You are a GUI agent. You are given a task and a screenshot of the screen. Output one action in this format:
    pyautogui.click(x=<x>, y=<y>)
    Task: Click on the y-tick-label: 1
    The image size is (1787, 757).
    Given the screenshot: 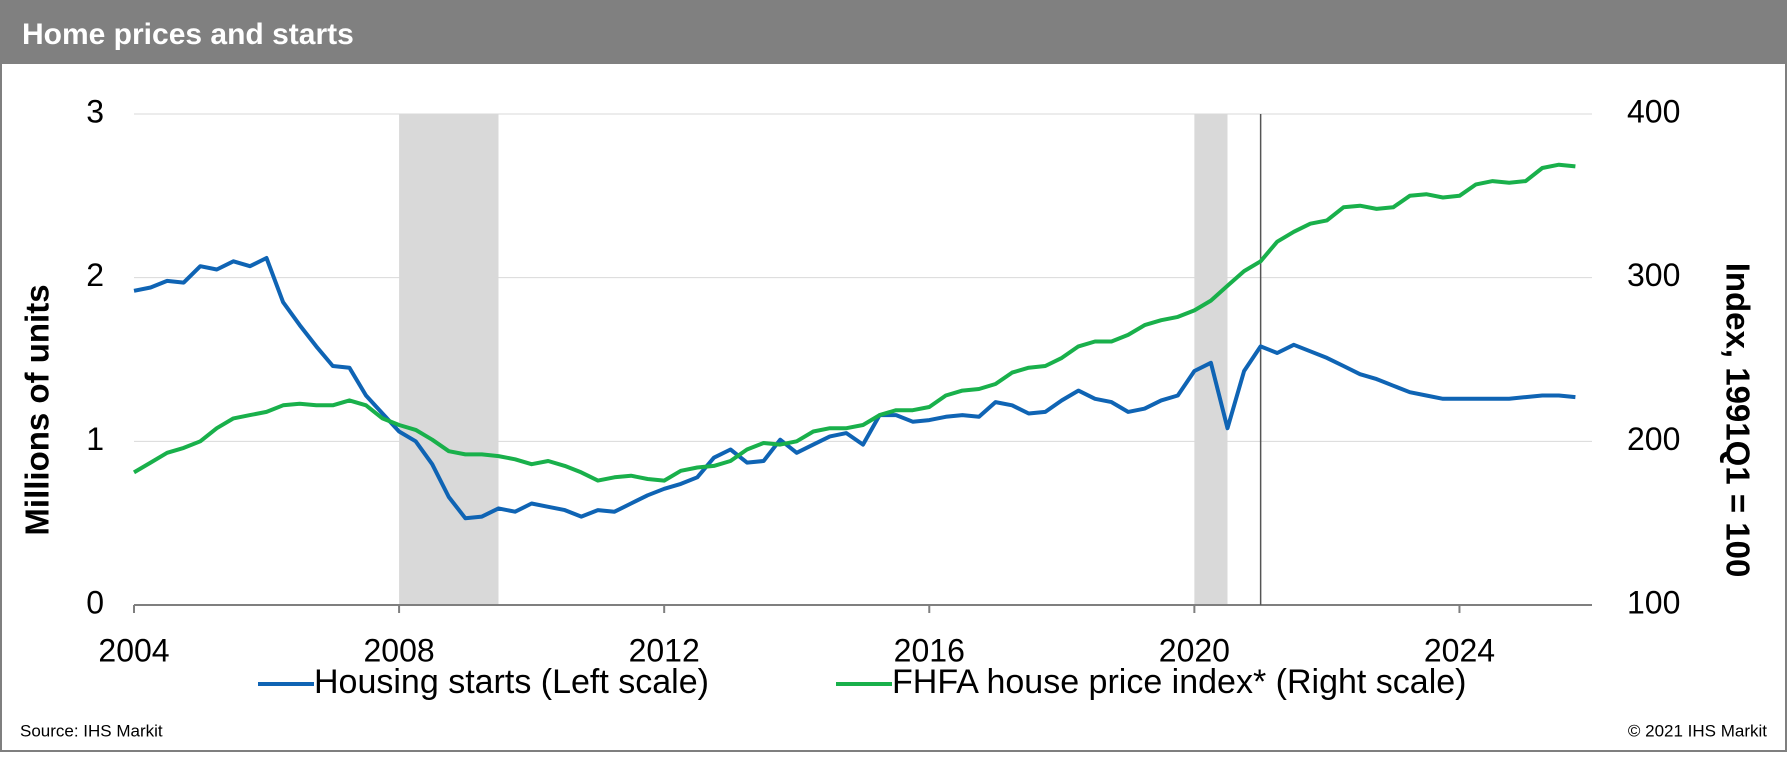 What is the action you would take?
    pyautogui.click(x=95, y=439)
    